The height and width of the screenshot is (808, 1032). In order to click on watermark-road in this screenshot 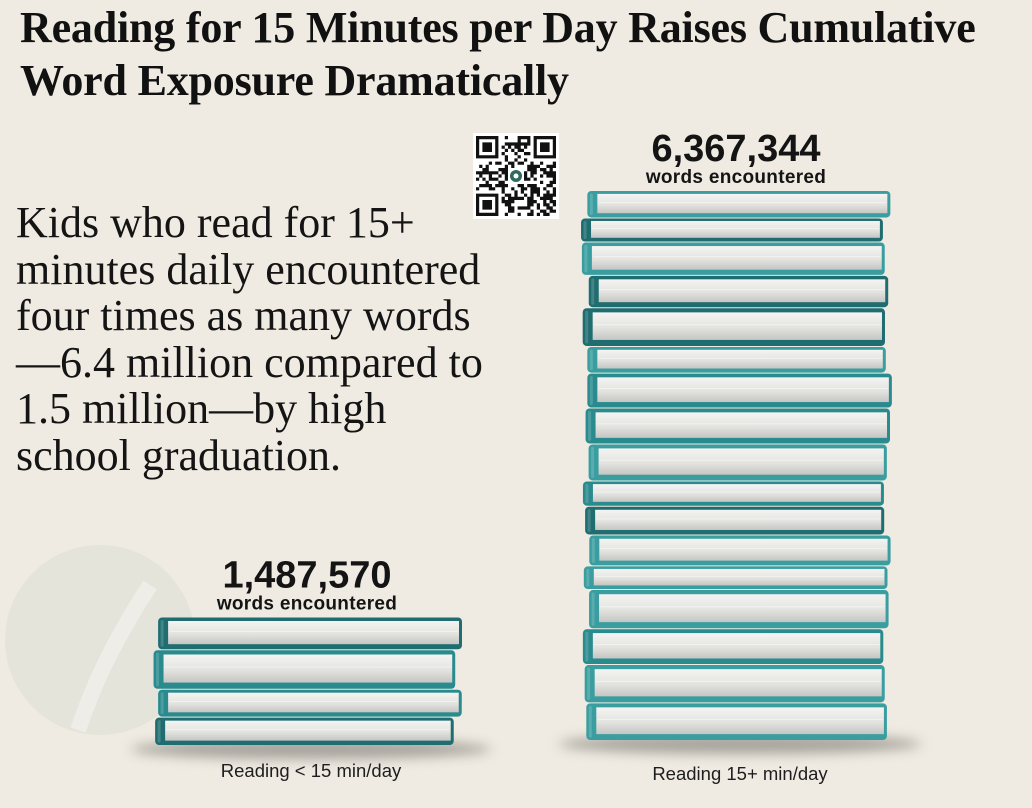, I will do `click(113, 656)`.